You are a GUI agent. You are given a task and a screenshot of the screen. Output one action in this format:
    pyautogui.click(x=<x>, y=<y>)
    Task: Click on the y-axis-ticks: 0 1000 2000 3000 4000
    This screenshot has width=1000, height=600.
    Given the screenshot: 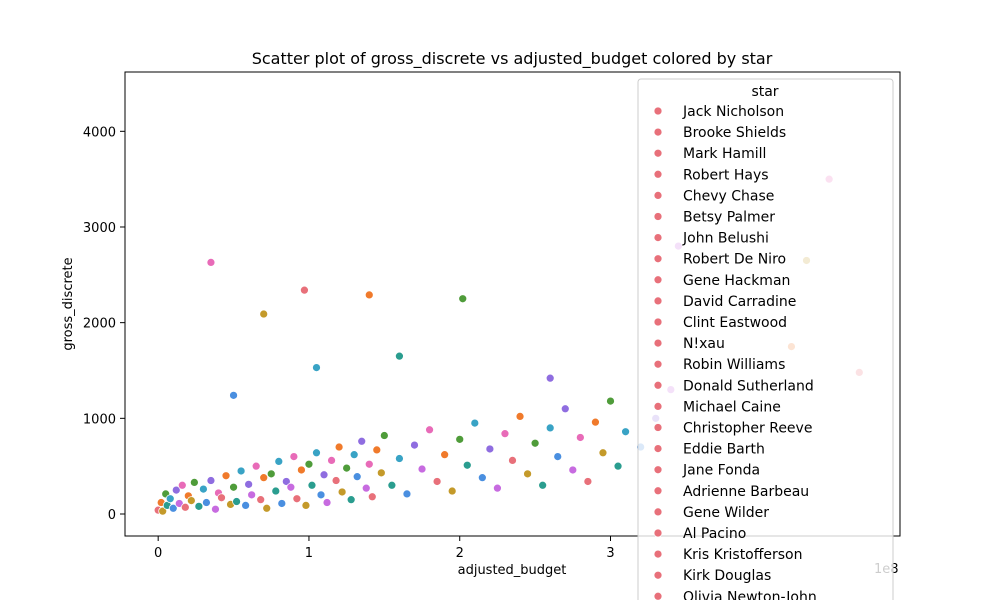 What is the action you would take?
    pyautogui.click(x=104, y=324)
    